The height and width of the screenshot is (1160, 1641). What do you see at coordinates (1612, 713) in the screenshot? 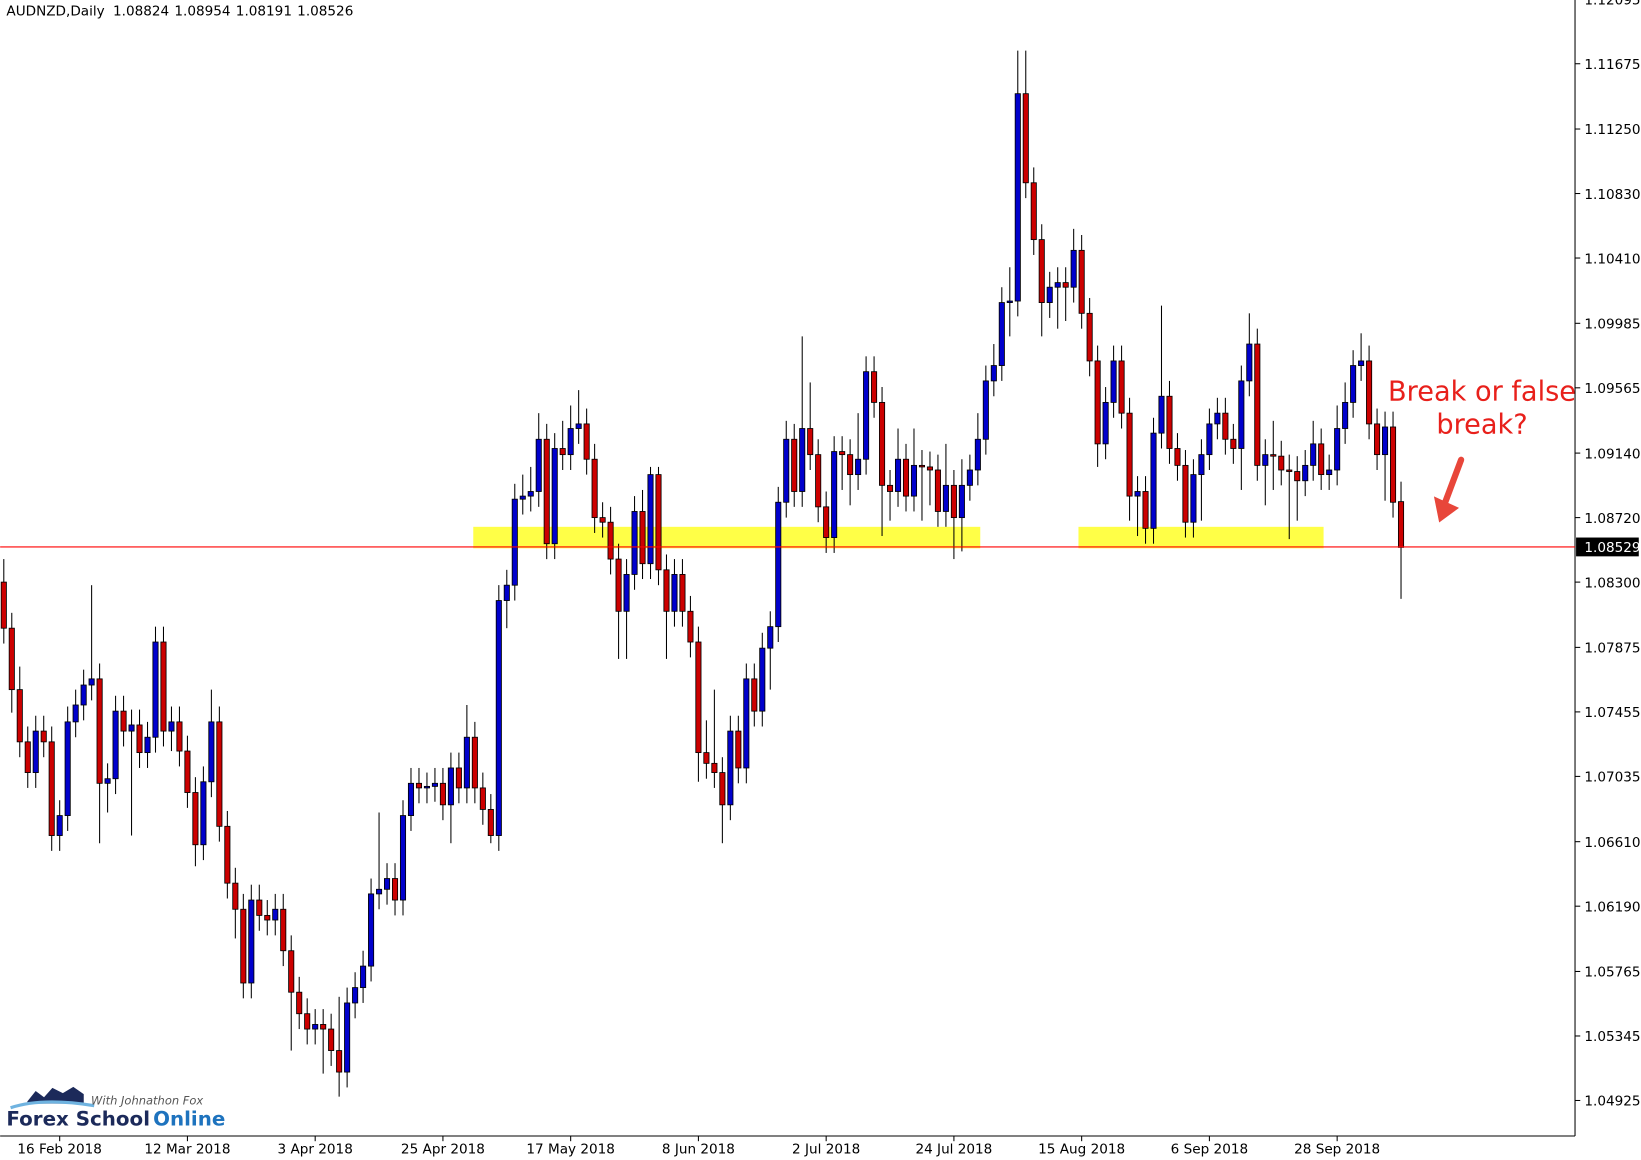
I see `y-tick-label: 1.07455` at bounding box center [1612, 713].